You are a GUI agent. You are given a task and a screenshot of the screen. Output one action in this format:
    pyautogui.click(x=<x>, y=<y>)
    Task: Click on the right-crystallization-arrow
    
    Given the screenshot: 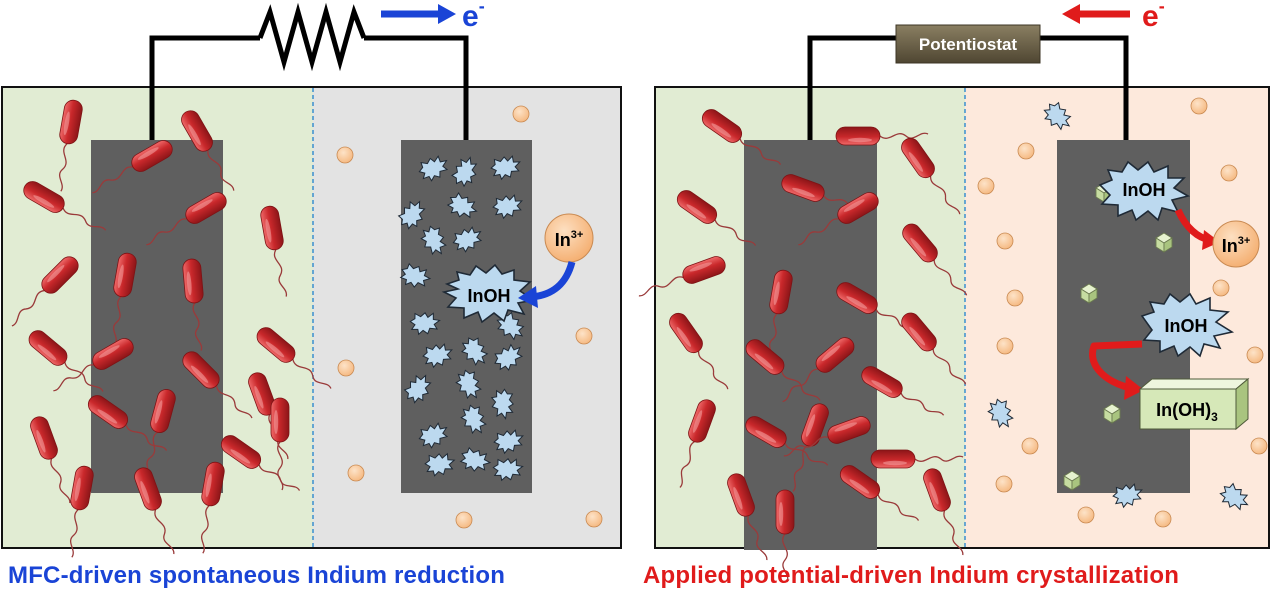 What is the action you would take?
    pyautogui.click(x=1116, y=366)
    